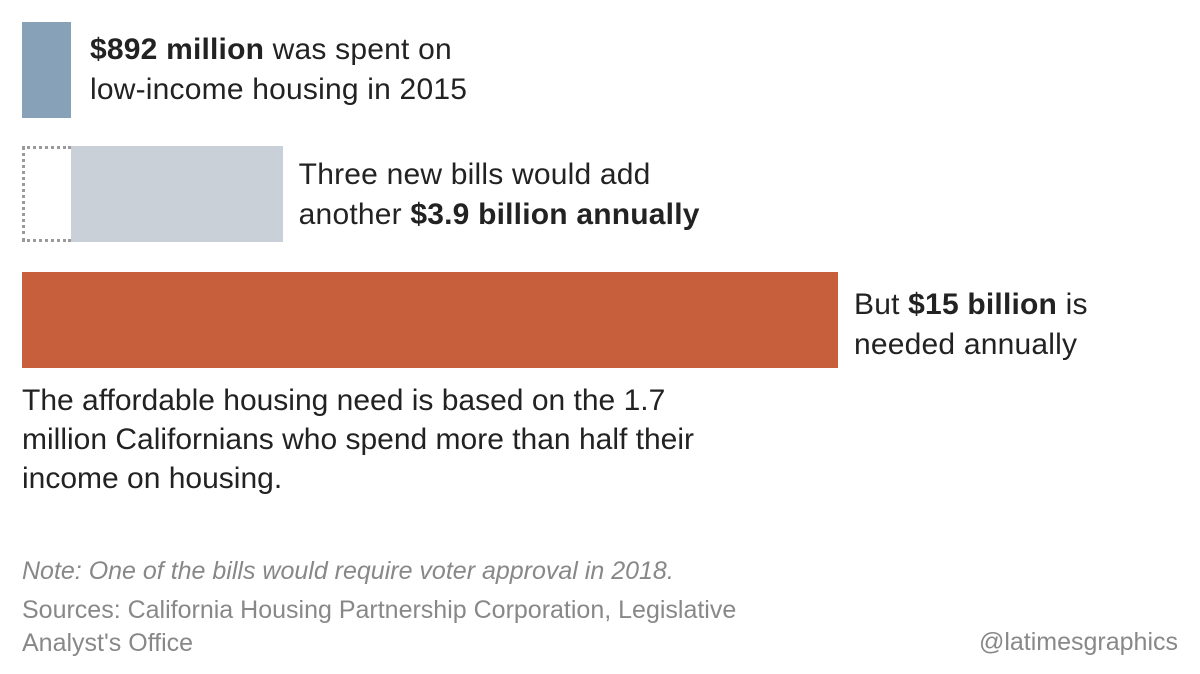  What do you see at coordinates (881, 304) in the screenshot?
I see `label-needed-before: But` at bounding box center [881, 304].